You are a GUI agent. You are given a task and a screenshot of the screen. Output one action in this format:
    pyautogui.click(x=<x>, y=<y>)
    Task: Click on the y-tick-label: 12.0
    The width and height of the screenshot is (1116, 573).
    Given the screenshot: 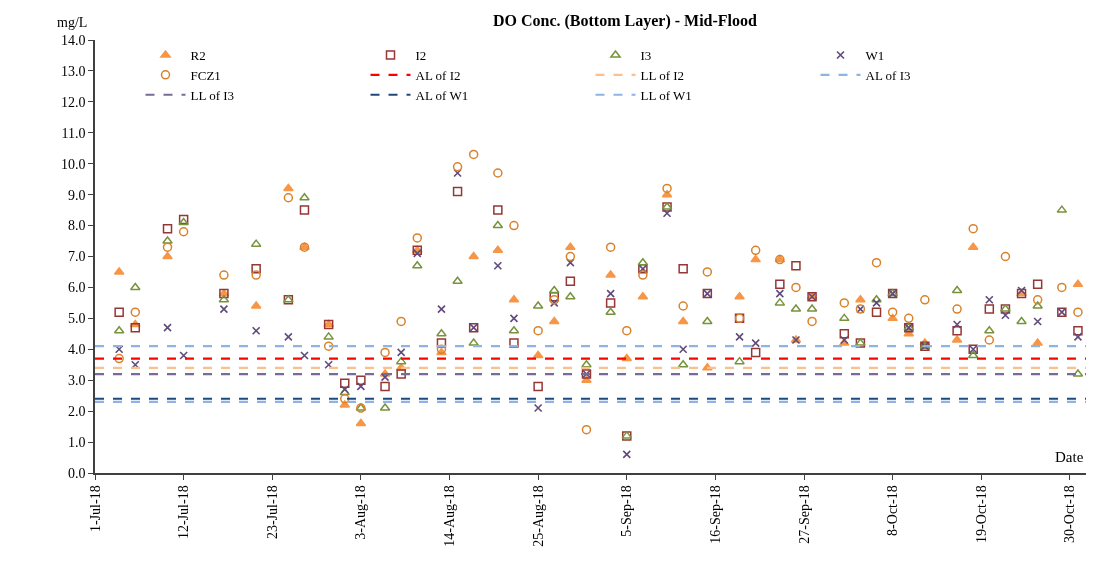 What is the action you would take?
    pyautogui.click(x=73, y=102)
    